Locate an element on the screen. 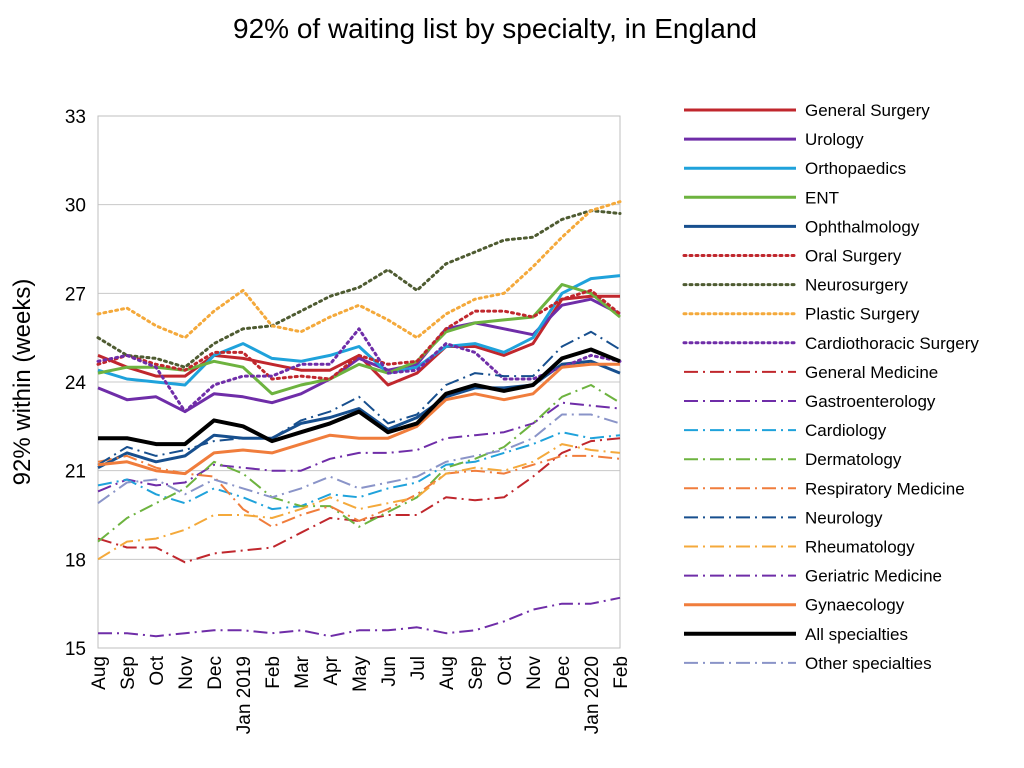  legend-label: Urology is located at coordinates (834, 139).